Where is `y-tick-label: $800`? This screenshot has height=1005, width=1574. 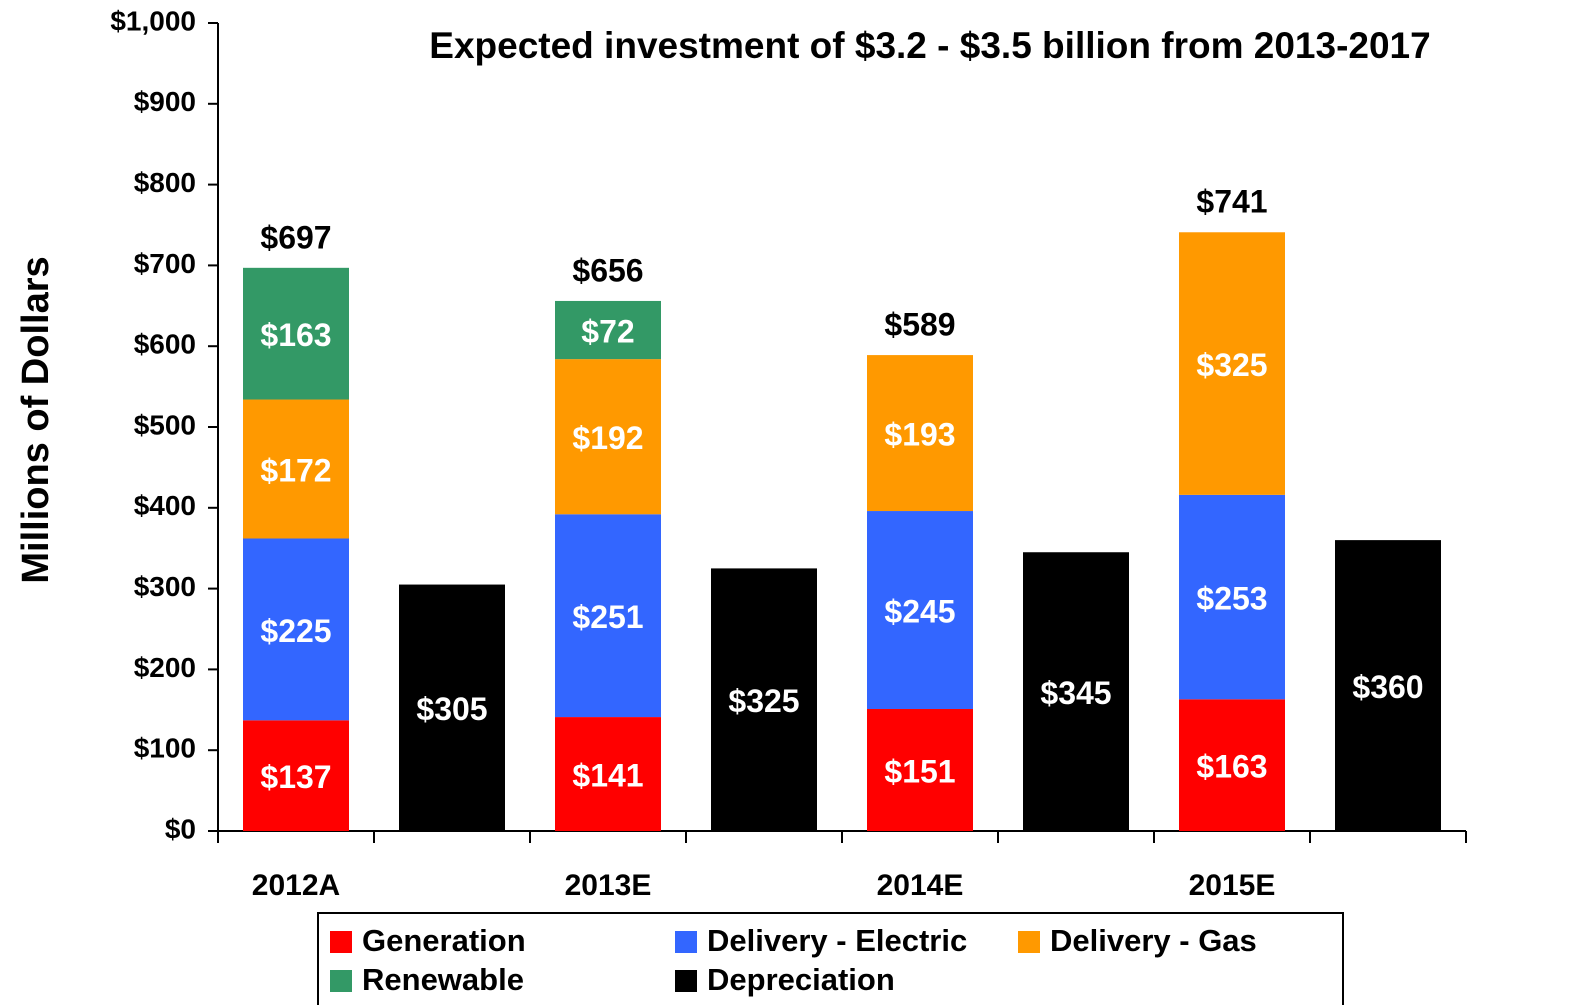
y-tick-label: $800 is located at coordinates (165, 182).